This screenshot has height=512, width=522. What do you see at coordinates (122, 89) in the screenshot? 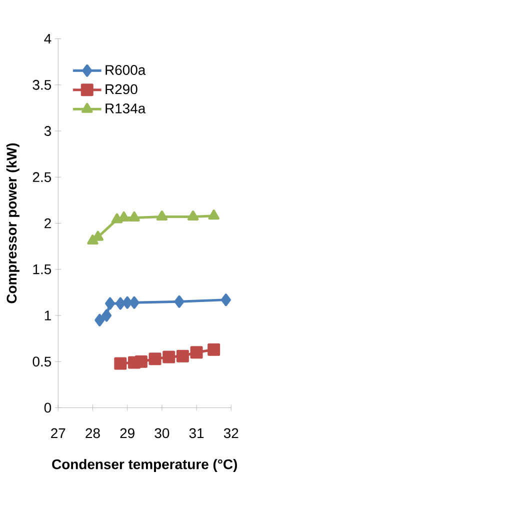
I see `legend-label: R290` at bounding box center [122, 89].